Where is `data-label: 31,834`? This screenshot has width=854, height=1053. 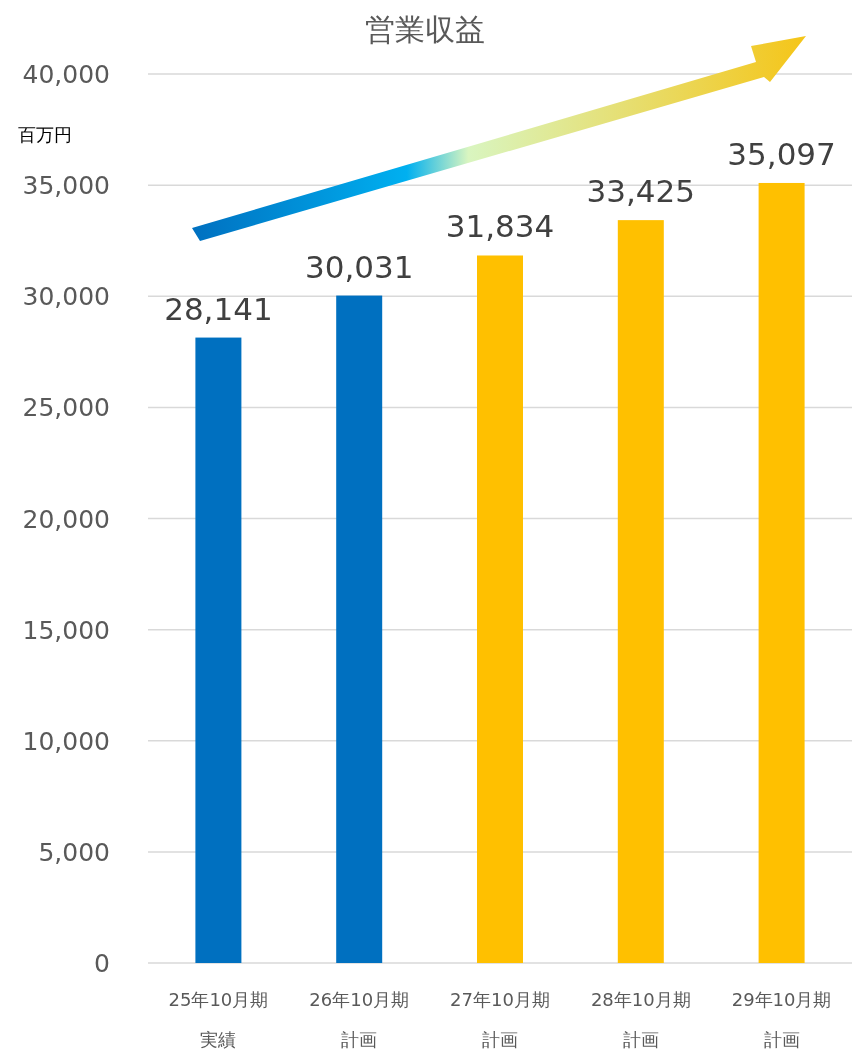 data-label: 31,834 is located at coordinates (500, 226).